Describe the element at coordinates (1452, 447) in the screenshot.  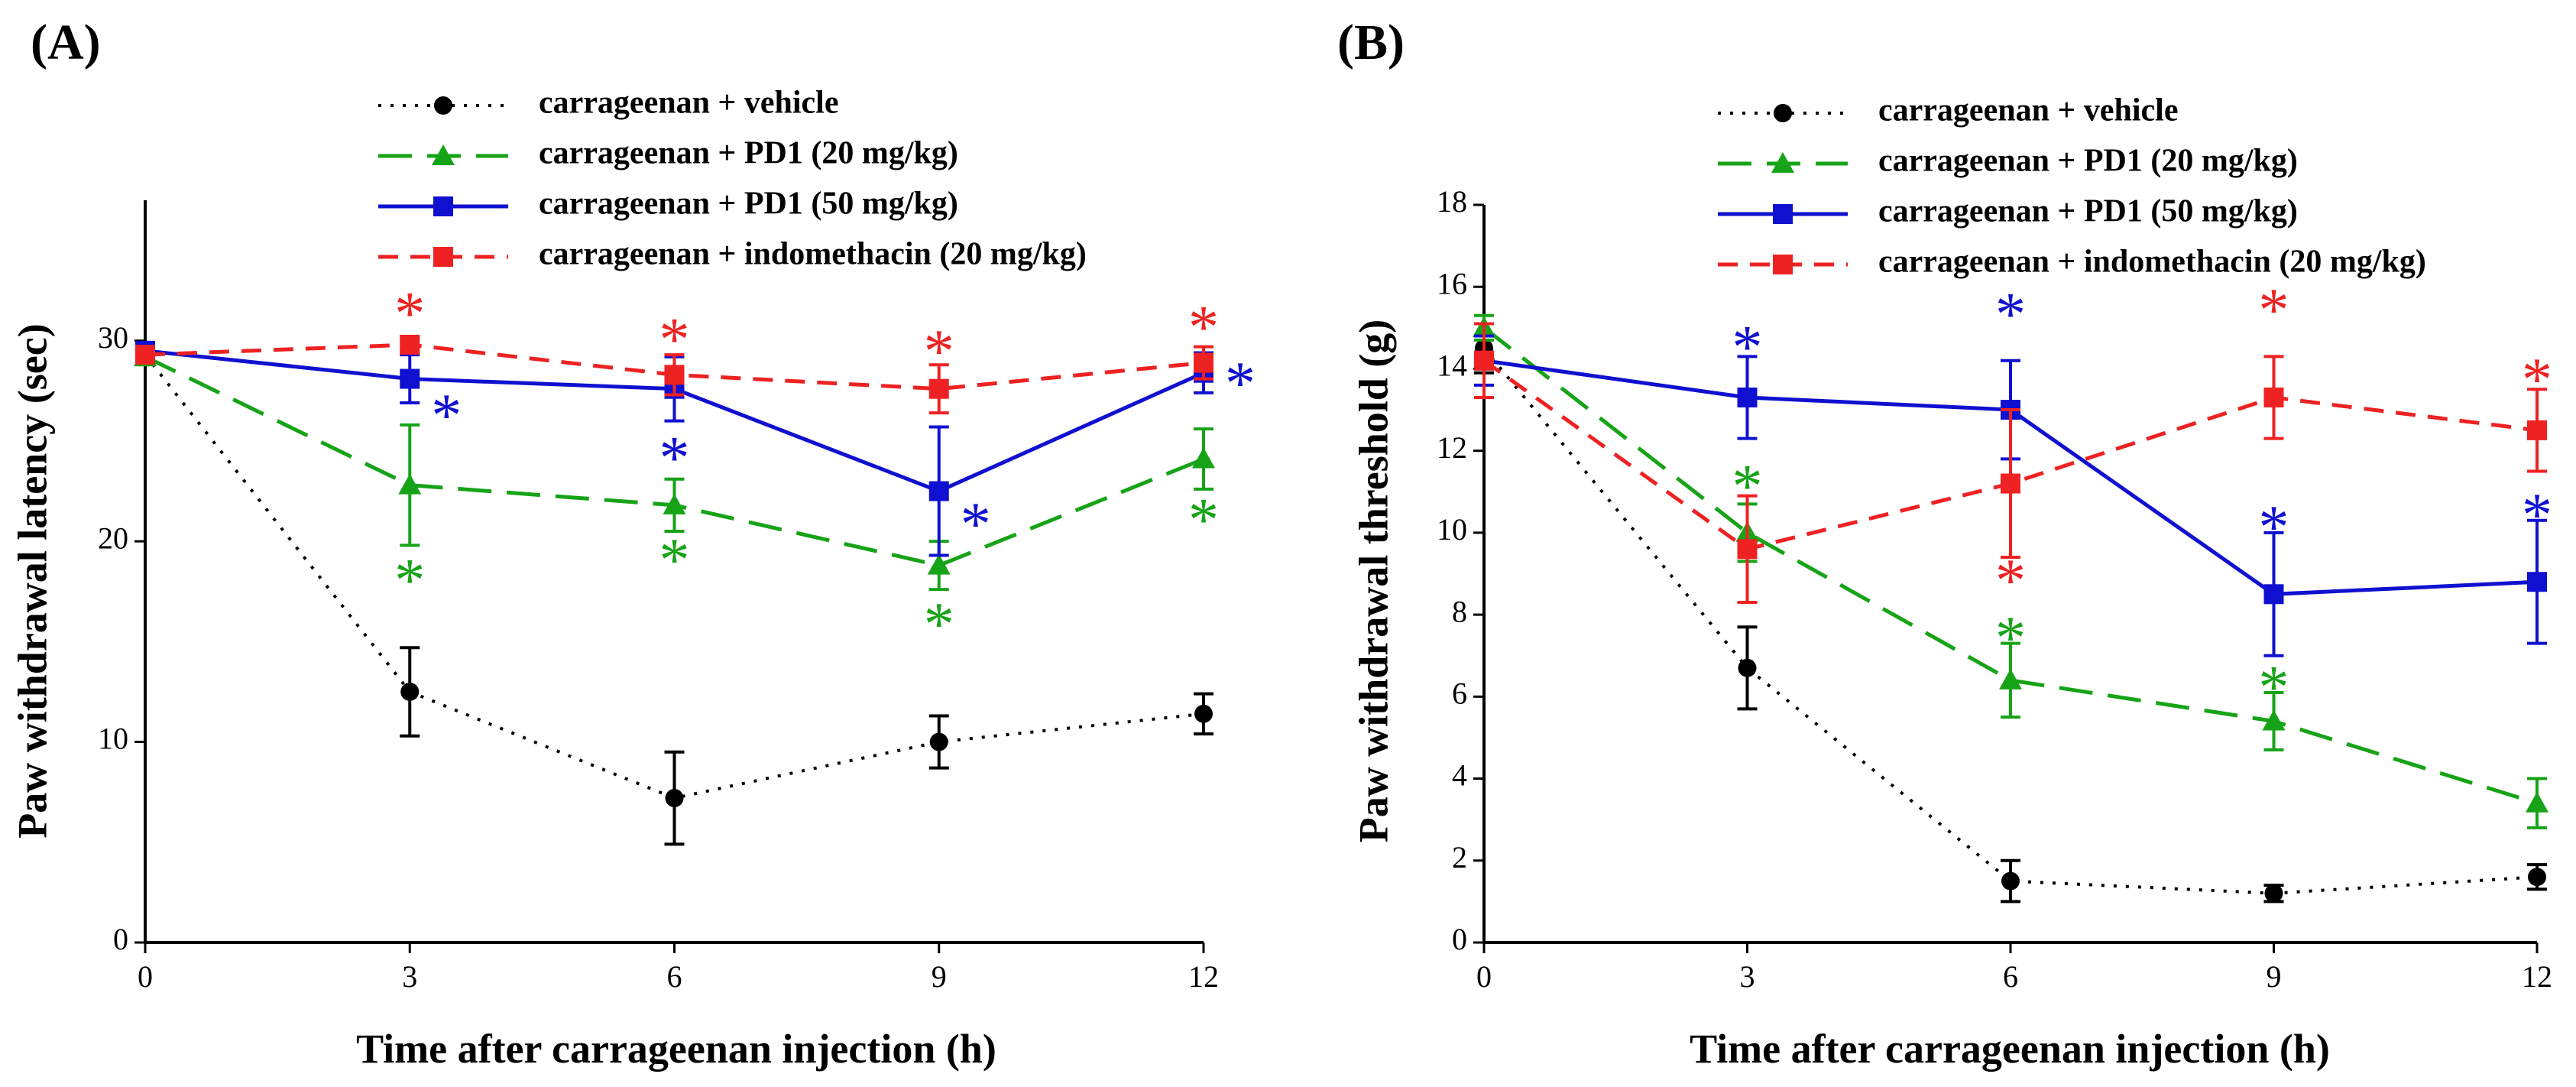
I see `y-tick-label: 12` at that location.